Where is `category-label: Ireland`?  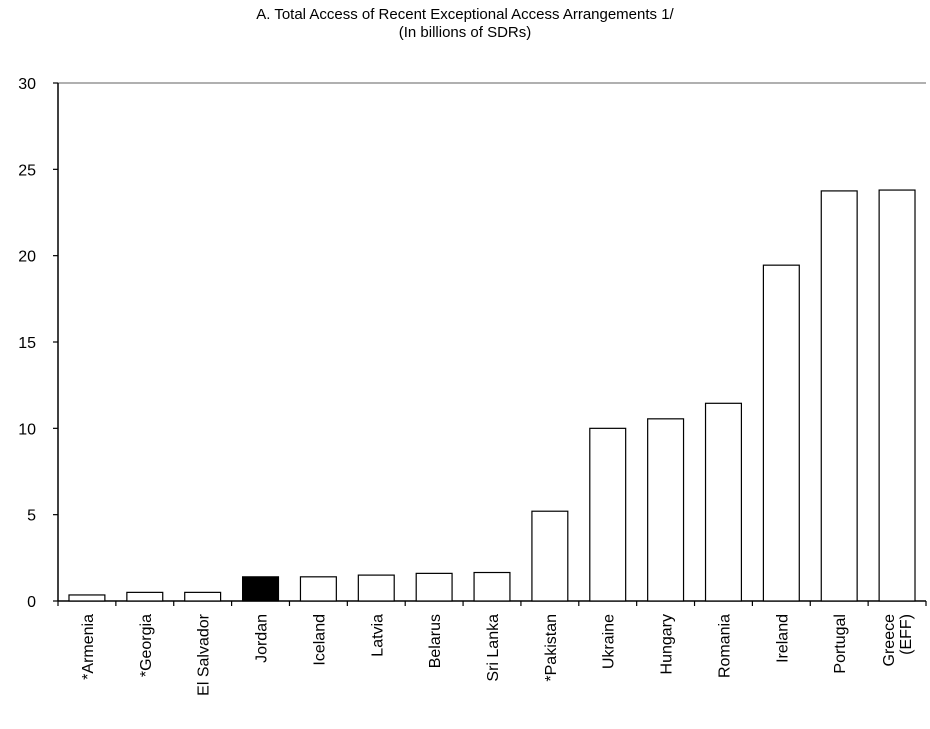
category-label: Ireland is located at coordinates (782, 638).